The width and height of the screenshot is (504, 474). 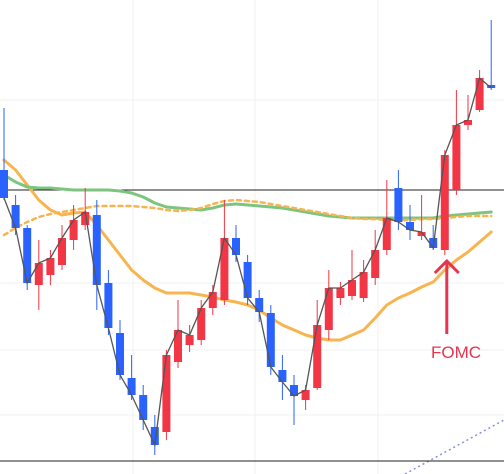 I want to click on annotation-arrow-head, so click(x=446, y=266).